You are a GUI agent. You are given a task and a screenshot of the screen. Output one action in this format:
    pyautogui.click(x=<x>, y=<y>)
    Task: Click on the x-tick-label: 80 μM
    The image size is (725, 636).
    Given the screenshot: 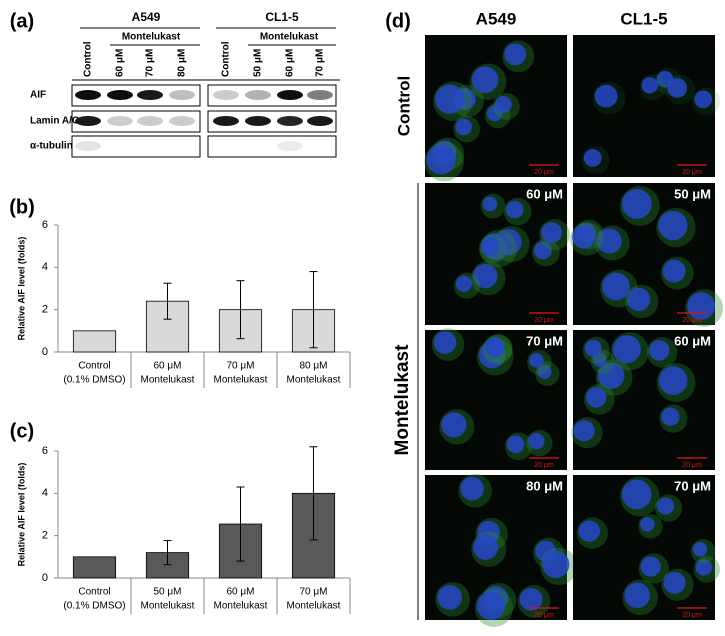 What is the action you would take?
    pyautogui.click(x=314, y=366)
    